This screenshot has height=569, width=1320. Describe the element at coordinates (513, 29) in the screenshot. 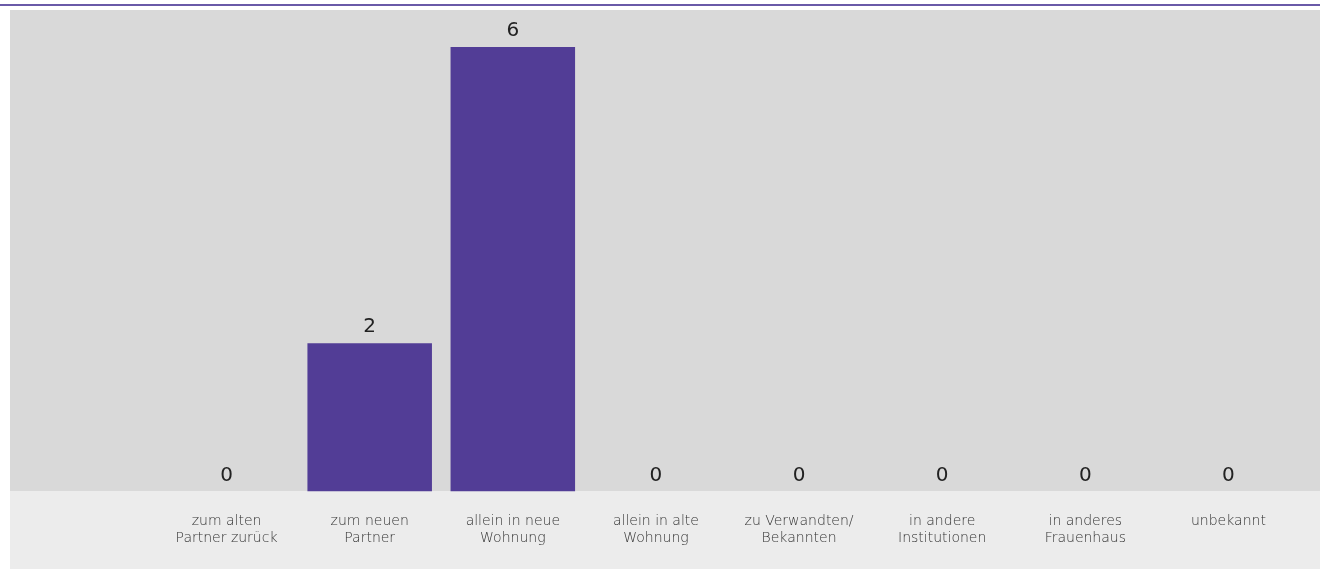

I see `data-label: 6` at that location.